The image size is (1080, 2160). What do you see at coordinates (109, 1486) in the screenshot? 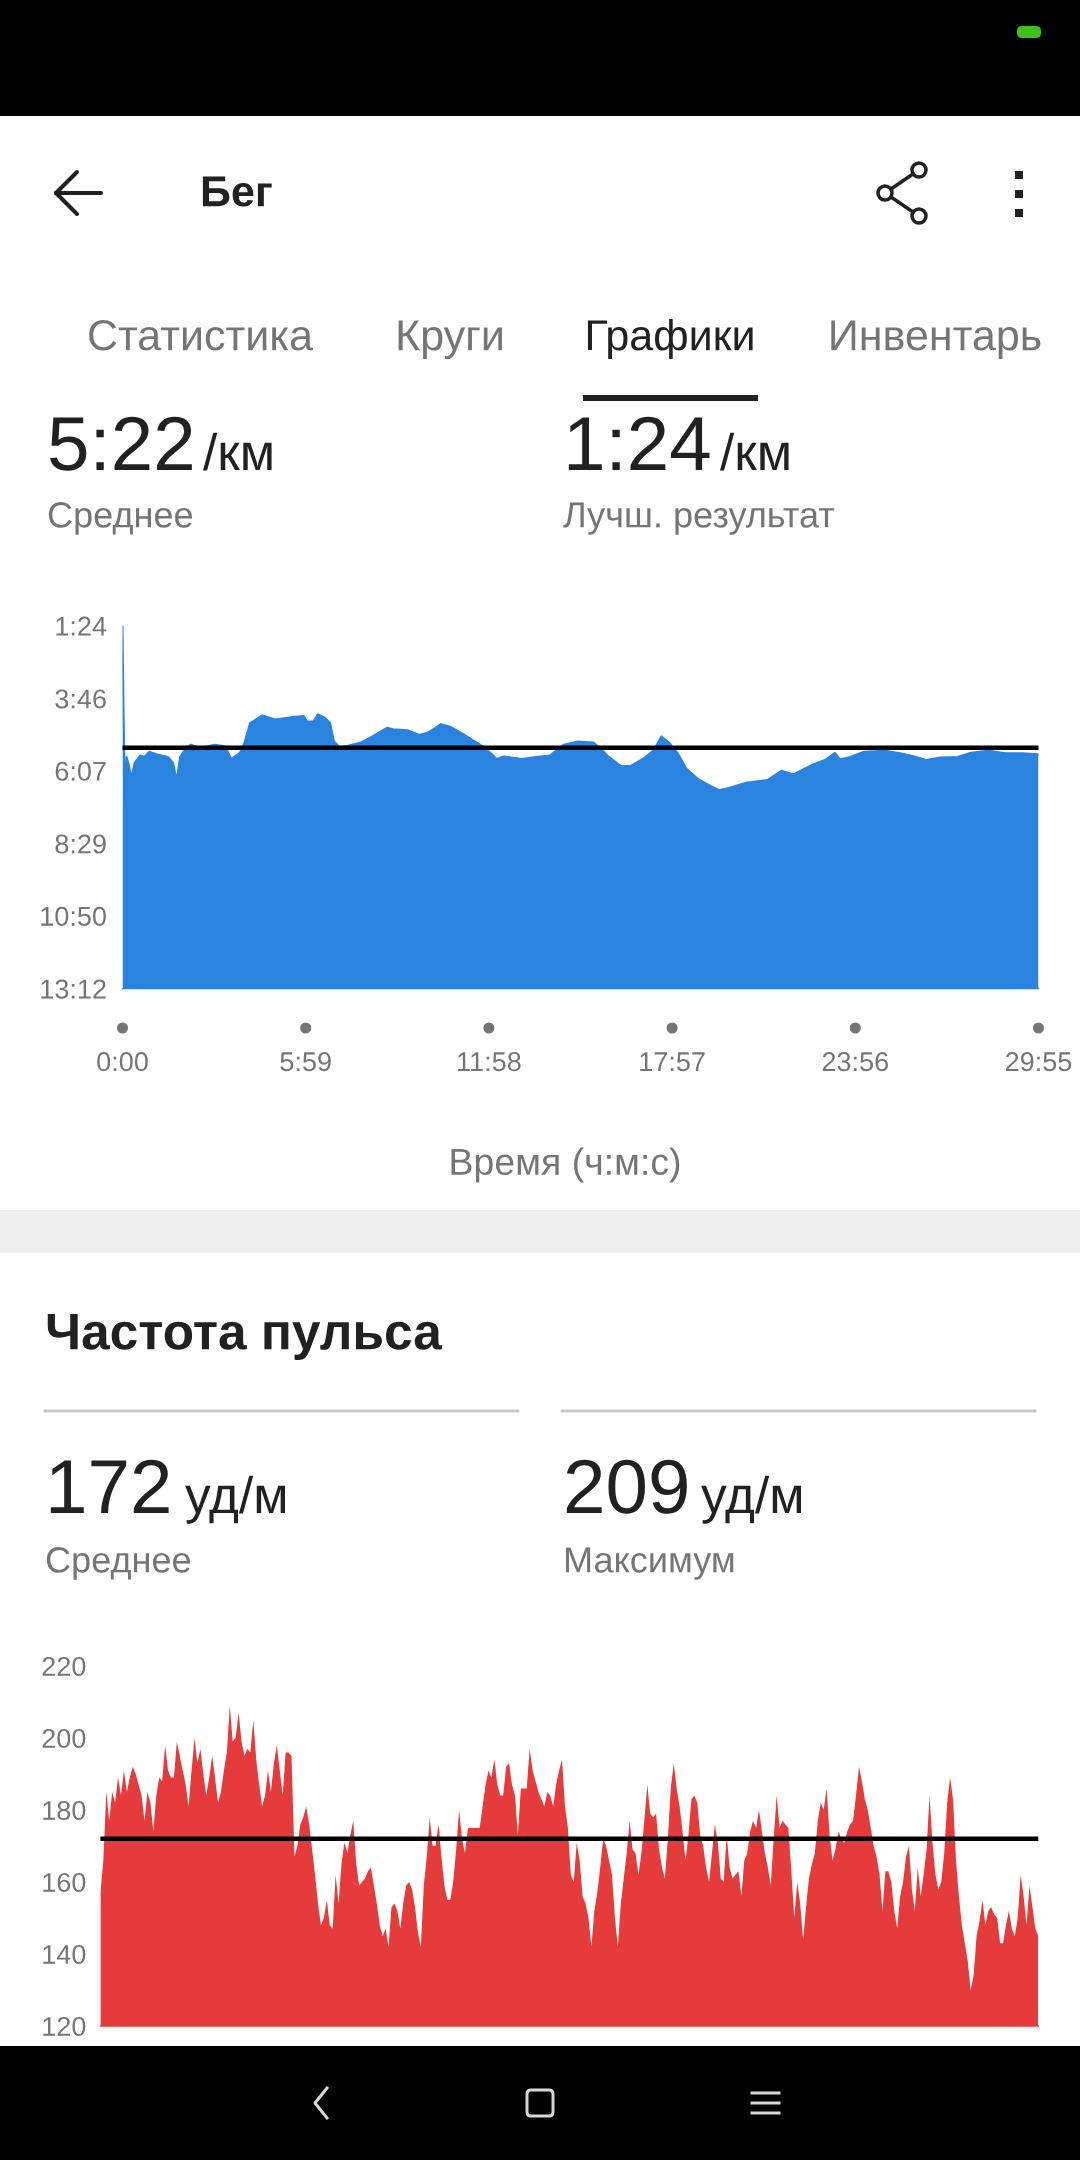
I see `text: 172` at bounding box center [109, 1486].